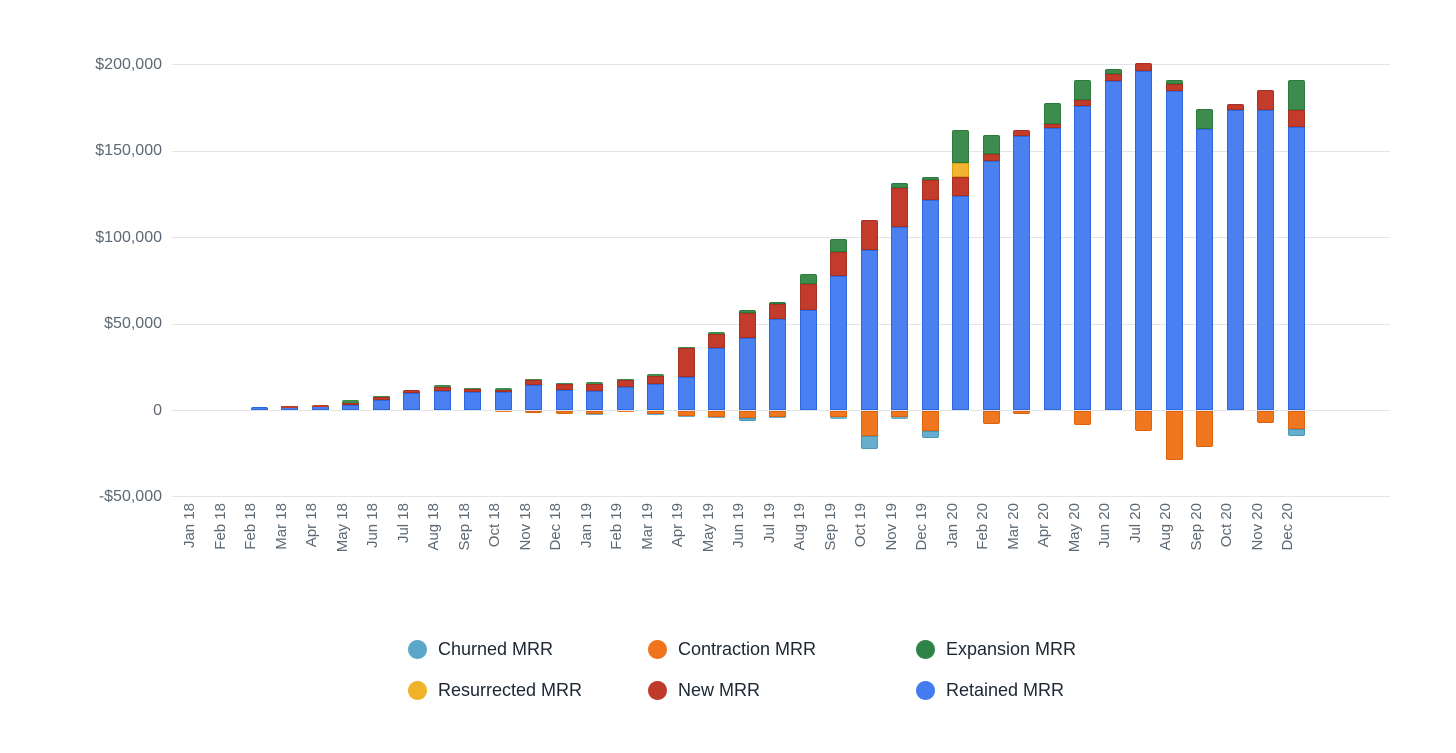  I want to click on legend-item: Retained MRR, so click(990, 690).